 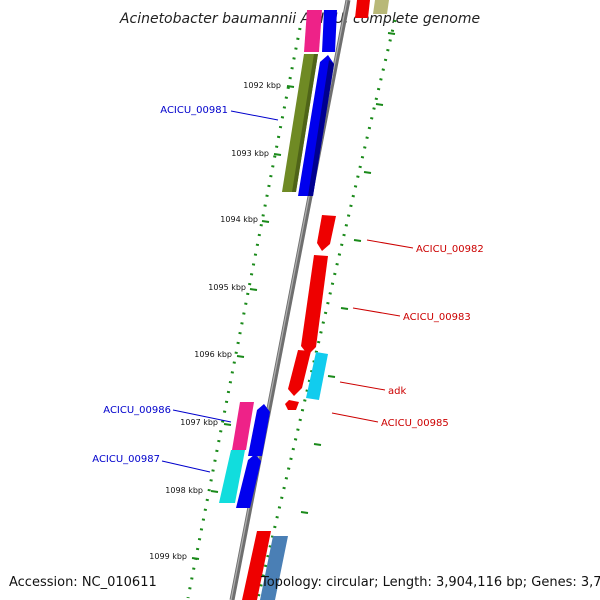 What do you see at coordinates (250, 153) in the screenshot?
I see `kbp-label-1093: 1093 kbp` at bounding box center [250, 153].